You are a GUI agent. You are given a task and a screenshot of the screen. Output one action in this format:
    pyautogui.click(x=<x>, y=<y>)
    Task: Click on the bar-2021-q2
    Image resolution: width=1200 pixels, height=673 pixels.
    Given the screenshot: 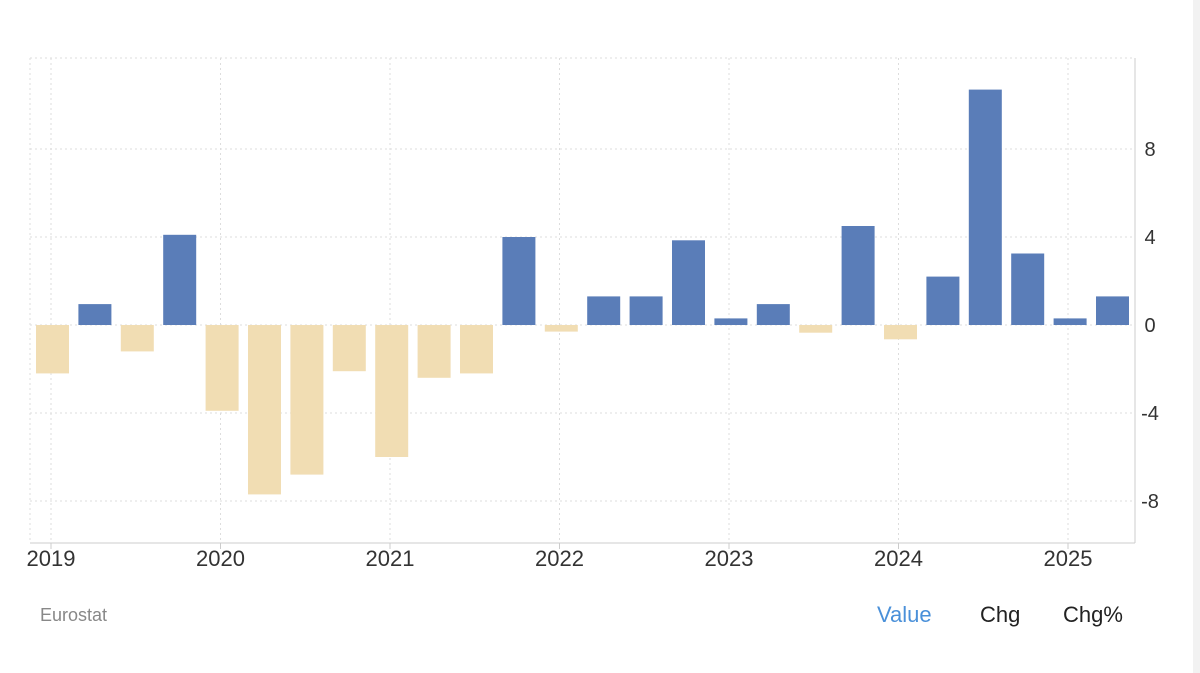 What is the action you would take?
    pyautogui.click(x=434, y=351)
    